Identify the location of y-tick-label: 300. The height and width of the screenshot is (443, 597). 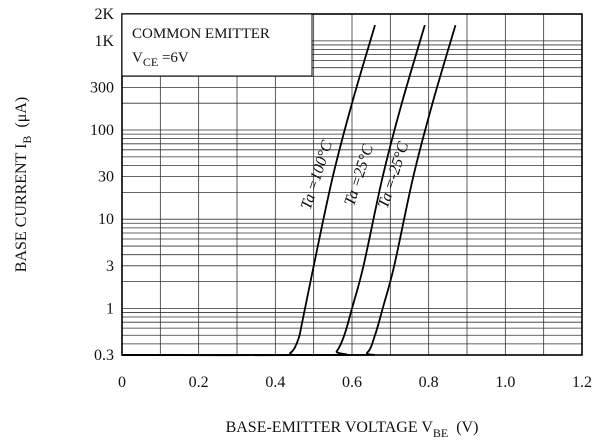
(102, 87).